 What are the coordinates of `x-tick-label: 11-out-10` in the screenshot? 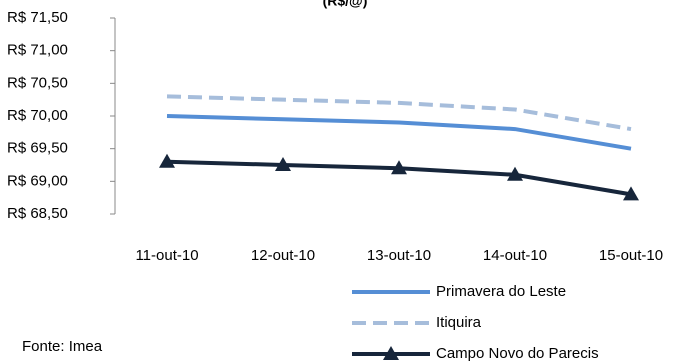 It's located at (166, 255).